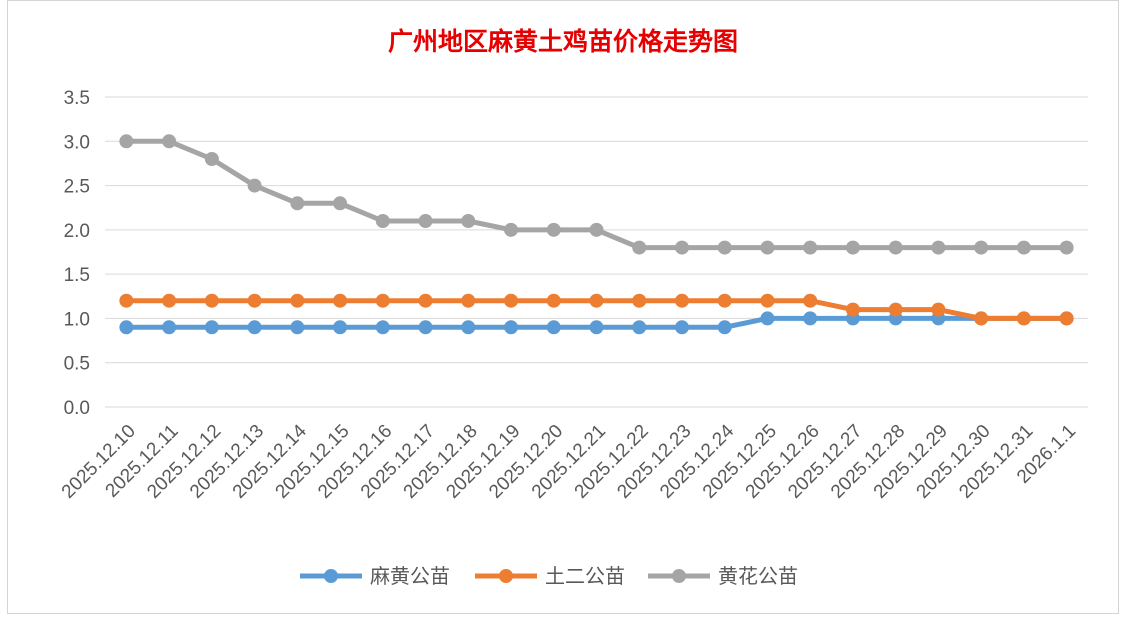 This screenshot has width=1126, height=621. Describe the element at coordinates (77, 187) in the screenshot. I see `y-tick-label: 2.5` at that location.